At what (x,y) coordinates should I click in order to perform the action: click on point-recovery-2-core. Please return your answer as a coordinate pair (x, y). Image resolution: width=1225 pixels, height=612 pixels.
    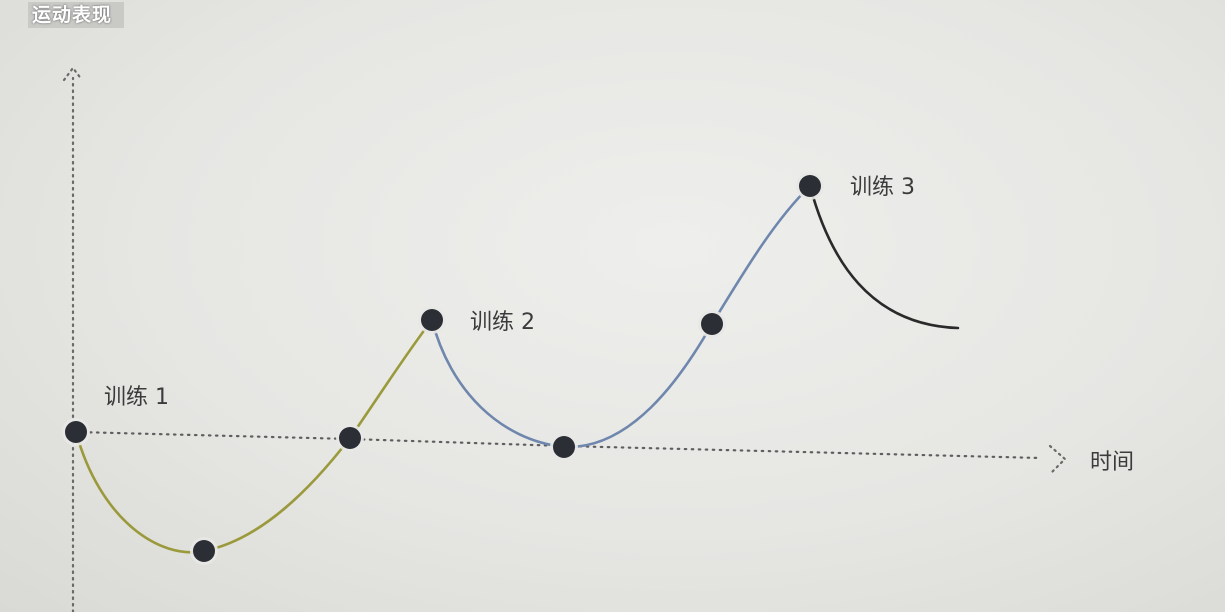
    Looking at the image, I should click on (712, 324).